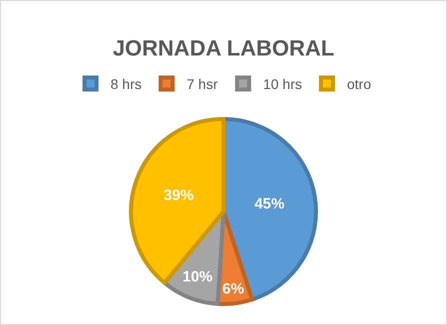 The image size is (447, 325). I want to click on legend-label: 10 hrs, so click(282, 84).